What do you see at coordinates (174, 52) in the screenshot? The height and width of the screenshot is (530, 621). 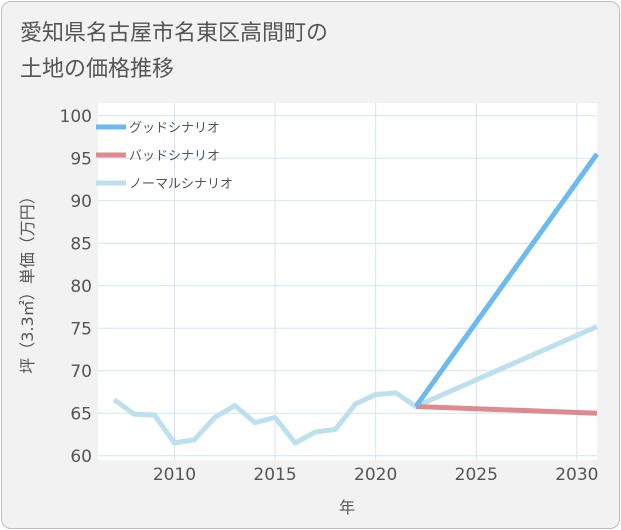 I see `chart-title: 愛知県名古屋市名東区高間町の 土地の価格推移` at bounding box center [174, 52].